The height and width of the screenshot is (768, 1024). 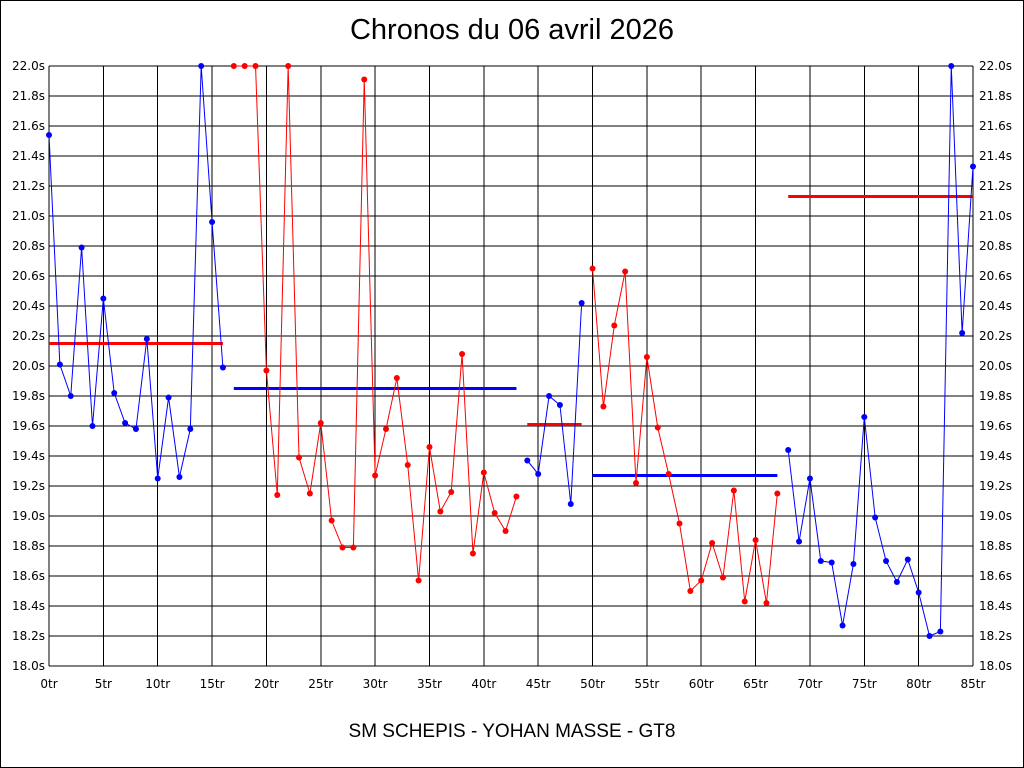 I want to click on x-tick-label: 25tr, so click(x=320, y=684).